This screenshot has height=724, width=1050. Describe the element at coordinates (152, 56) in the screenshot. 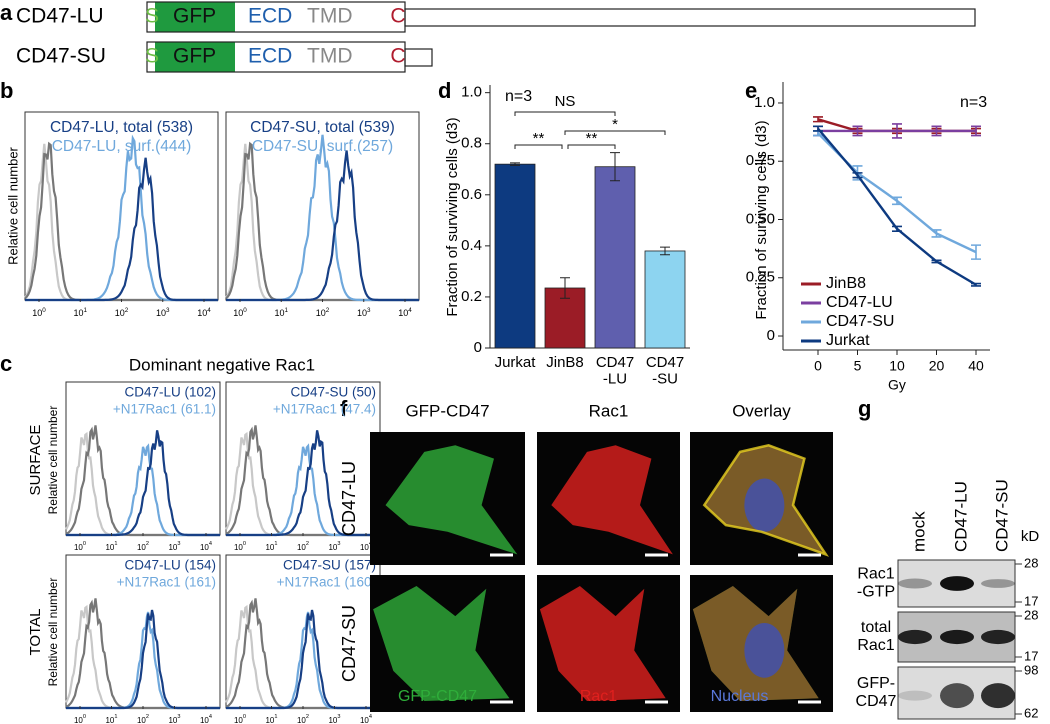

I see `domain-label: S` at that location.